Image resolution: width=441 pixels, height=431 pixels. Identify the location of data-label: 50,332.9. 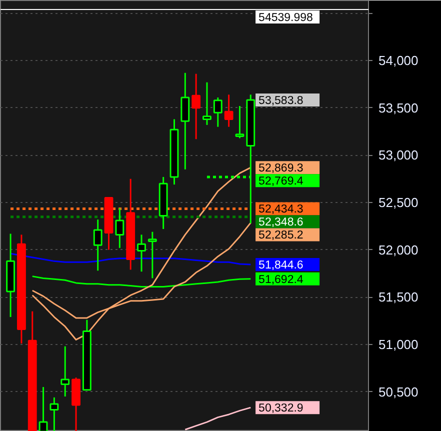
(281, 408).